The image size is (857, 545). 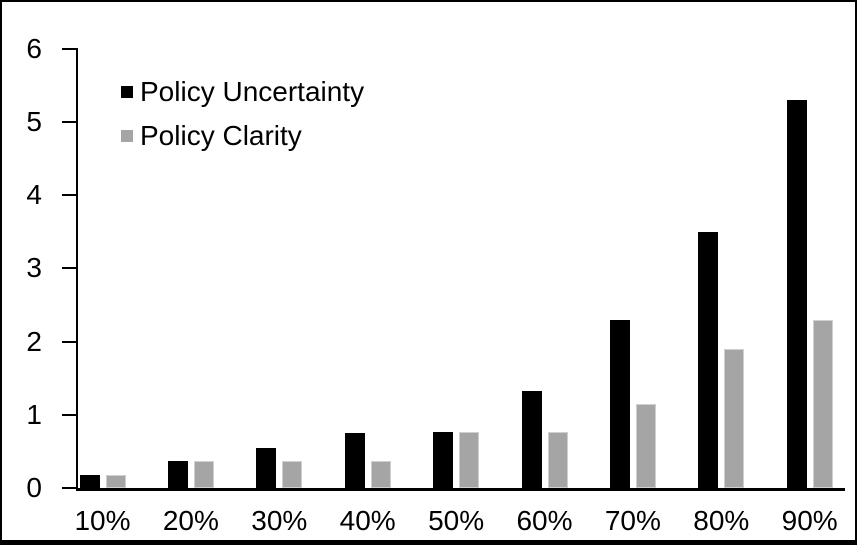 What do you see at coordinates (127, 92) in the screenshot?
I see `legend-swatch-policy-uncertainty-icon` at bounding box center [127, 92].